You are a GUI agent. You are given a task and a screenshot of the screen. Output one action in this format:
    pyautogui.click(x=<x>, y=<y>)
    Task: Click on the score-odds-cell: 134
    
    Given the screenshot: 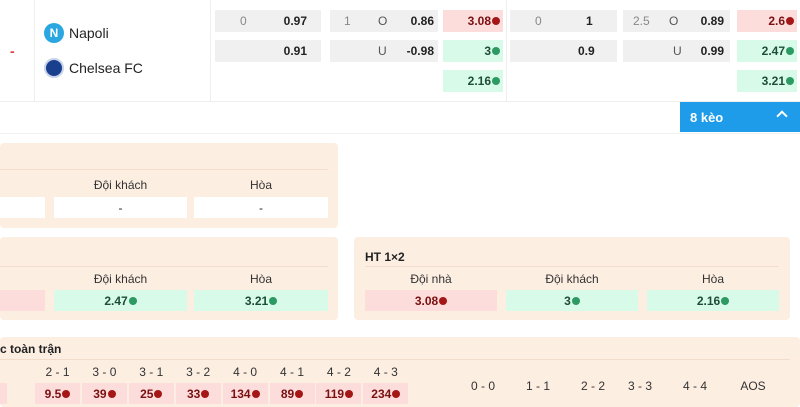 What is the action you would take?
    pyautogui.click(x=245, y=393)
    